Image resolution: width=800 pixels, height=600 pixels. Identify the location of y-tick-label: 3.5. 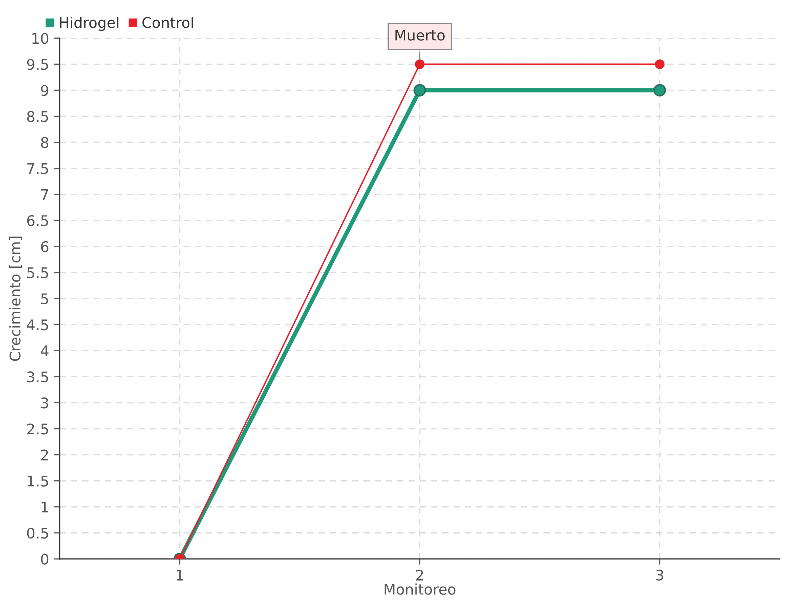
(38, 377).